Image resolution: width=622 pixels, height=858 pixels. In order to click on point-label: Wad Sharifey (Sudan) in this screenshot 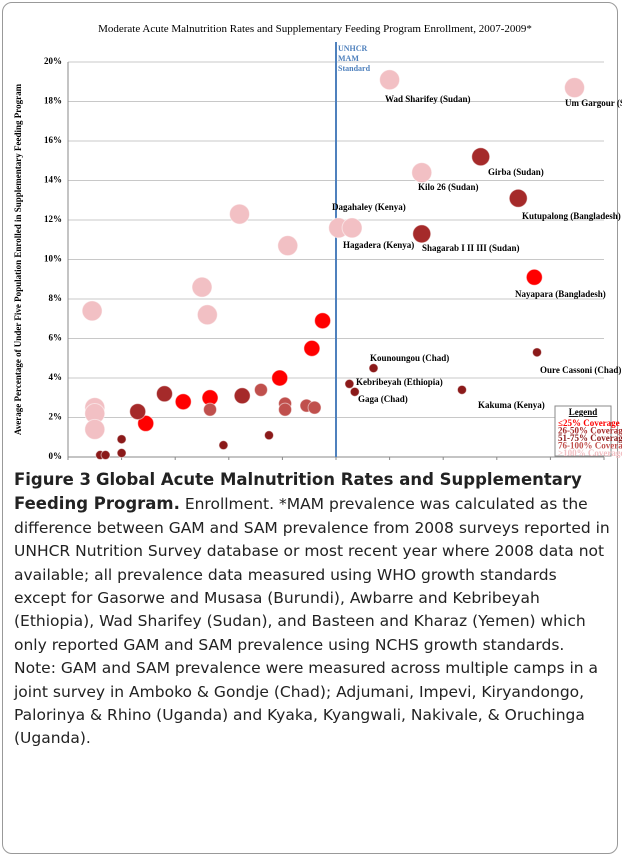, I will do `click(428, 99)`.